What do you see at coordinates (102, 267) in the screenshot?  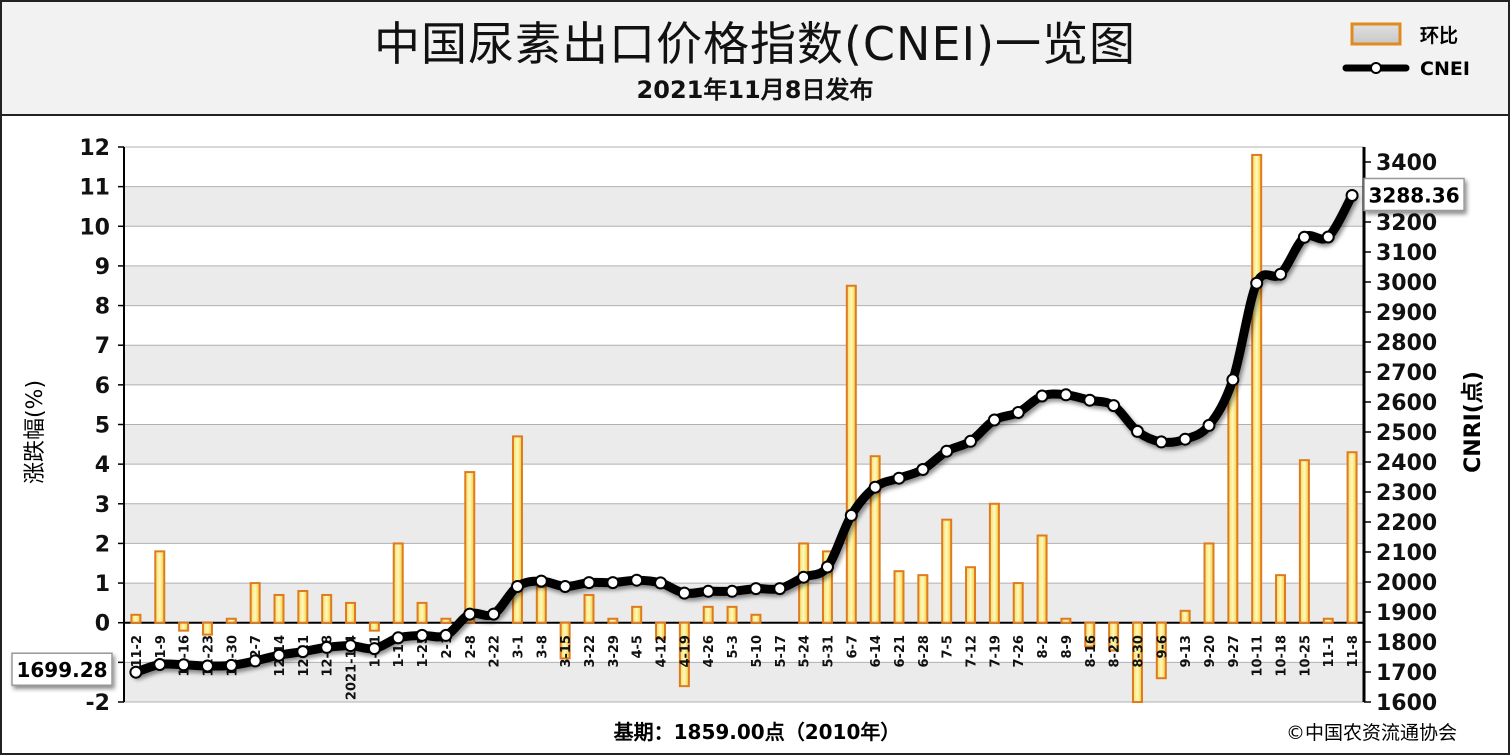 I see `left-tick-label: 9` at bounding box center [102, 267].